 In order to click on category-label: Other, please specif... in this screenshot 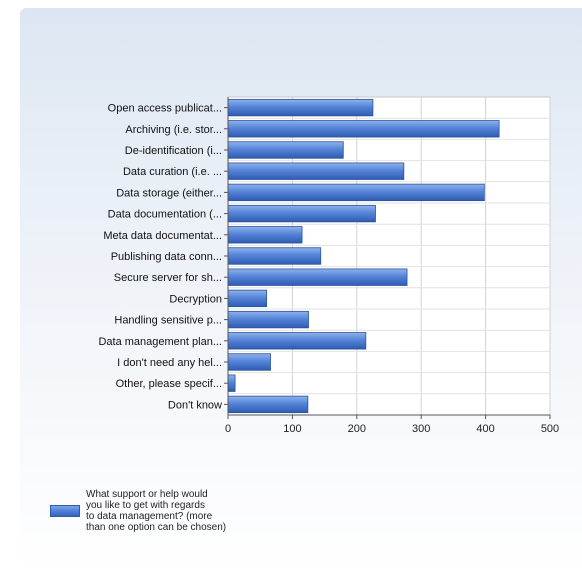, I will do `click(169, 384)`.